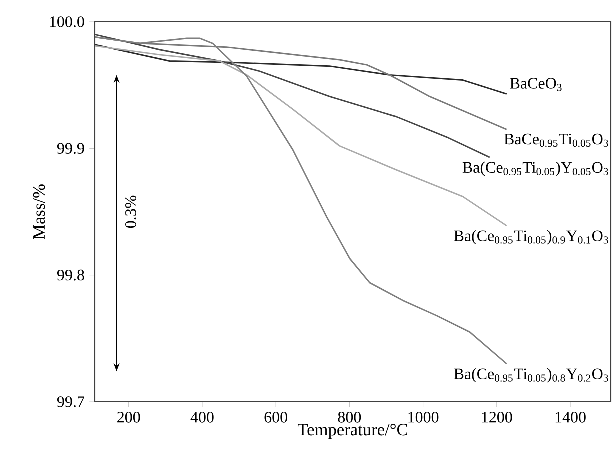  Describe the element at coordinates (39, 212) in the screenshot. I see `y-axis-title: Mass/%` at that location.